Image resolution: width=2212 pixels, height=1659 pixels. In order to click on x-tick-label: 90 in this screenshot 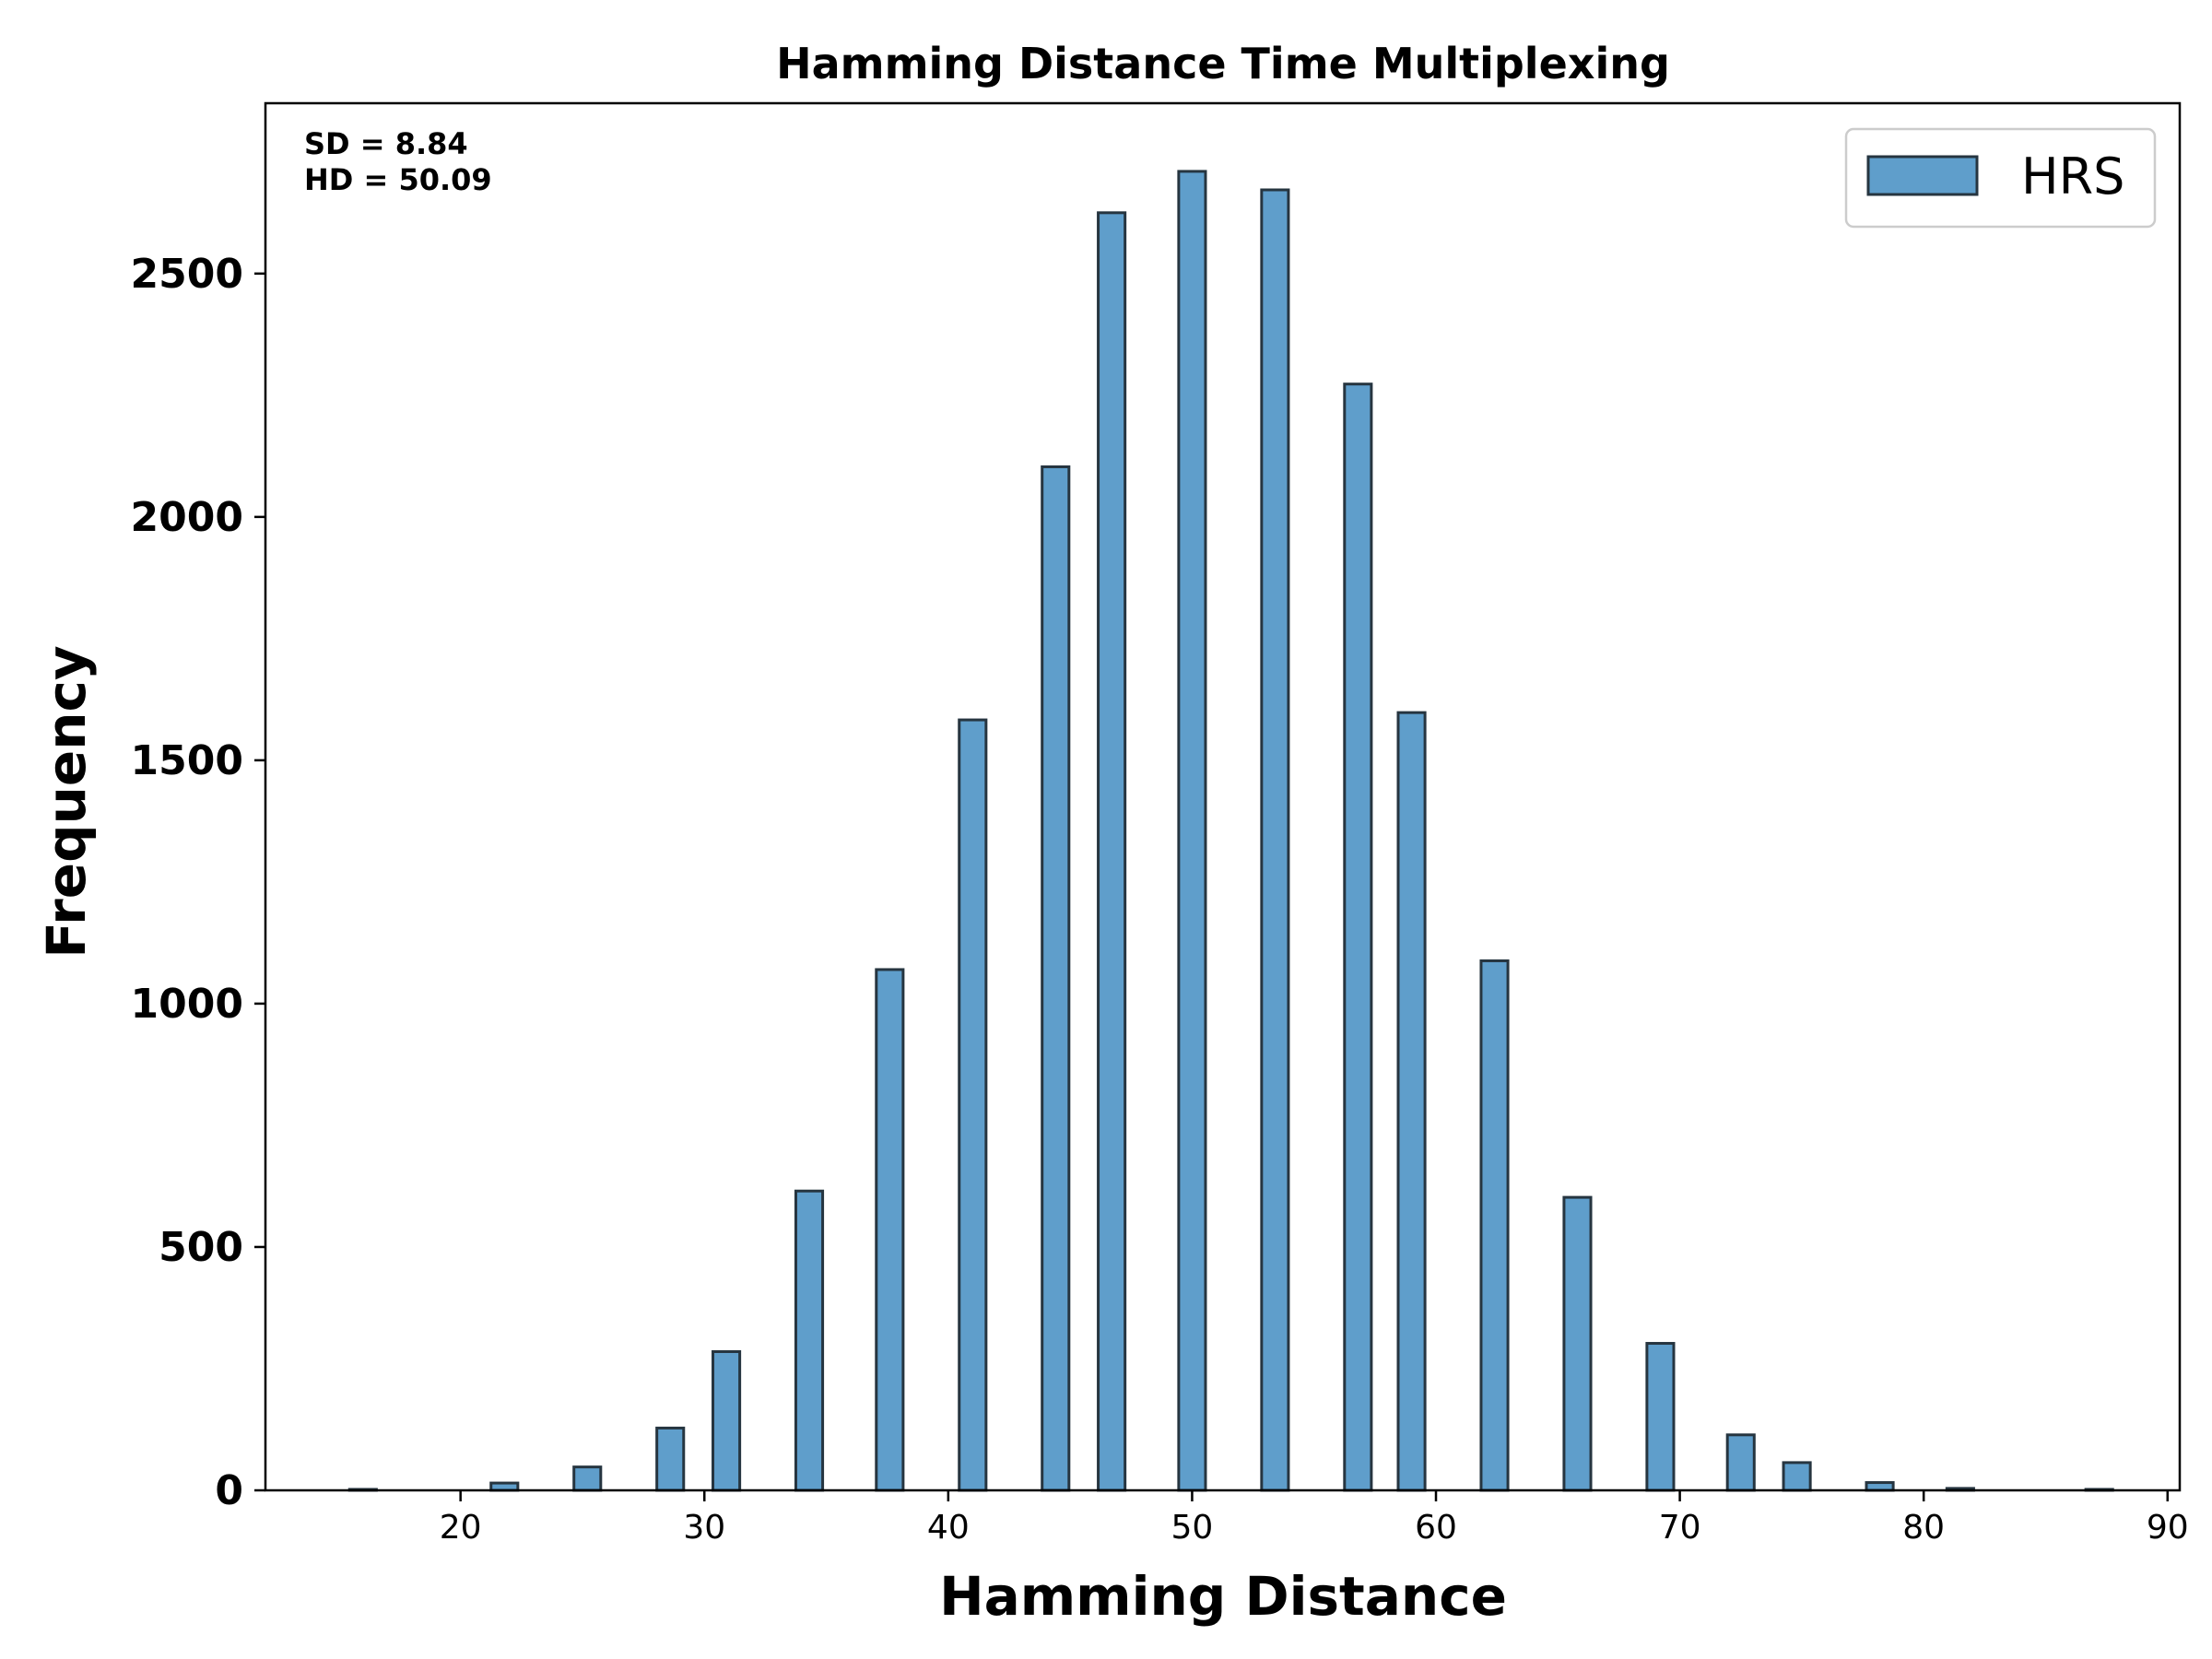, I will do `click(2168, 1528)`.